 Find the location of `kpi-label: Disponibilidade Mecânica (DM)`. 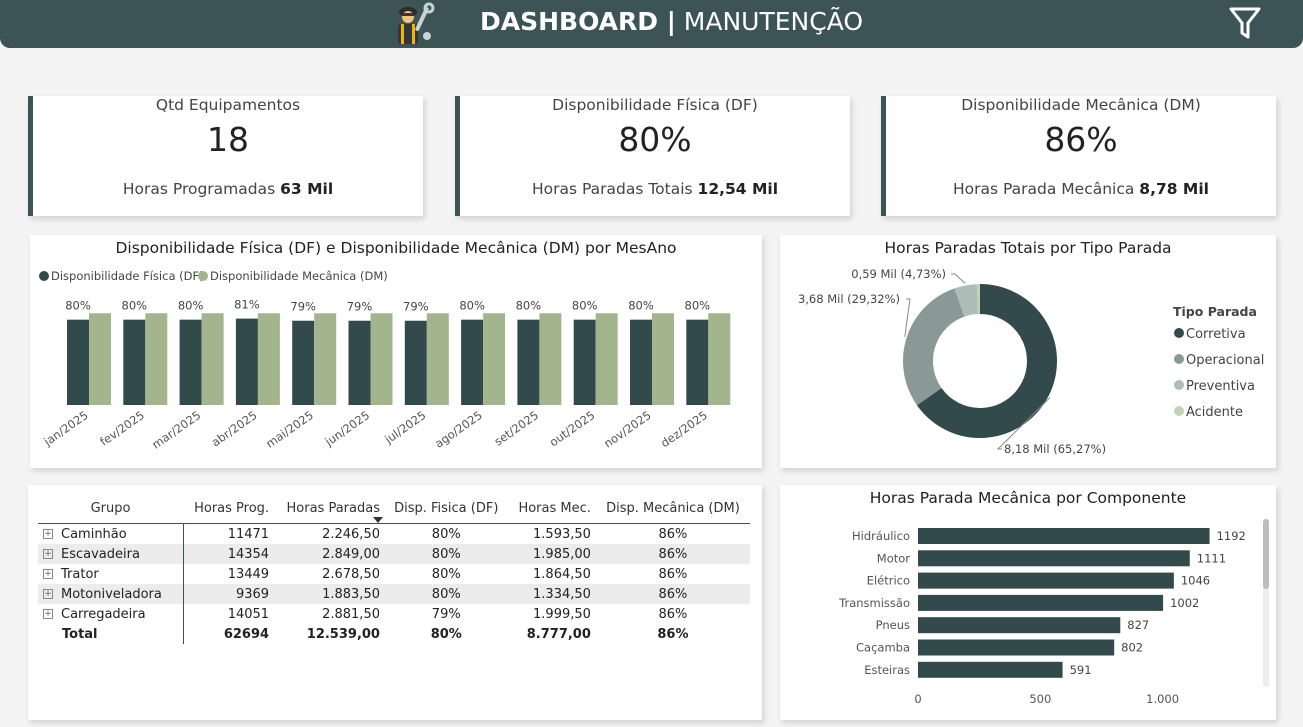

kpi-label: Disponibilidade Mecânica (DM) is located at coordinates (1081, 105).